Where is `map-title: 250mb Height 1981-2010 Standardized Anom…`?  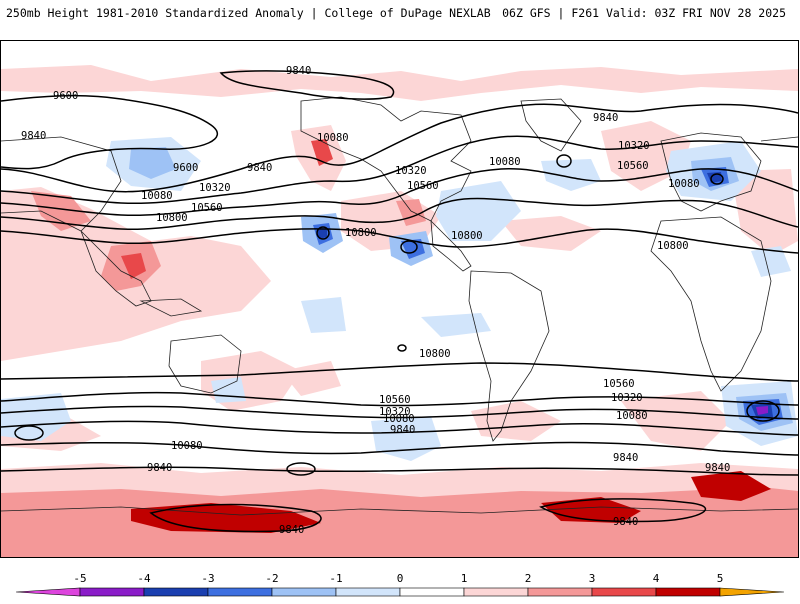 map-title: 250mb Height 1981-2010 Standardized Anom… is located at coordinates (248, 13).